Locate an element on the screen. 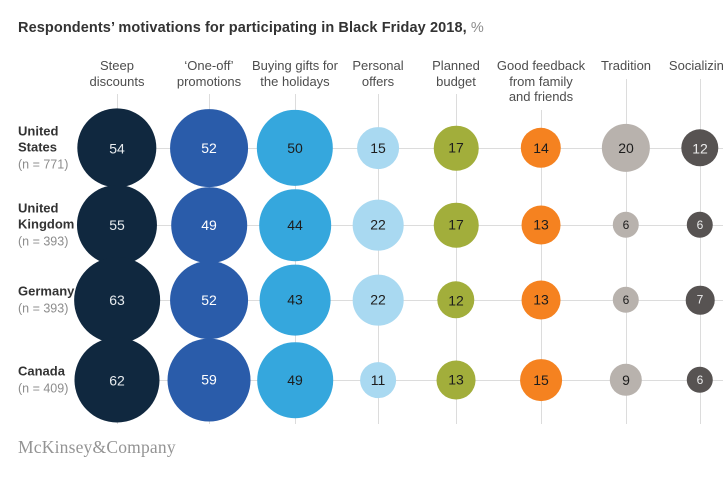 The height and width of the screenshot is (482, 723). bubble: 14 is located at coordinates (541, 148).